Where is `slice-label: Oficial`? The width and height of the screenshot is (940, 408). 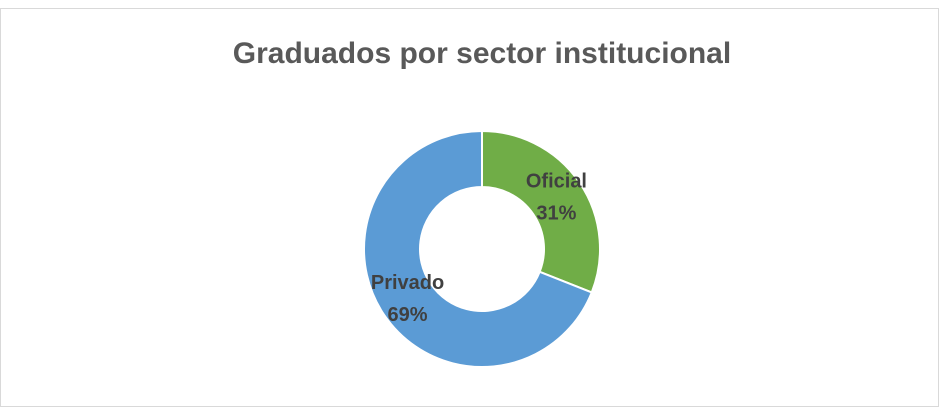 slice-label: Oficial is located at coordinates (556, 182).